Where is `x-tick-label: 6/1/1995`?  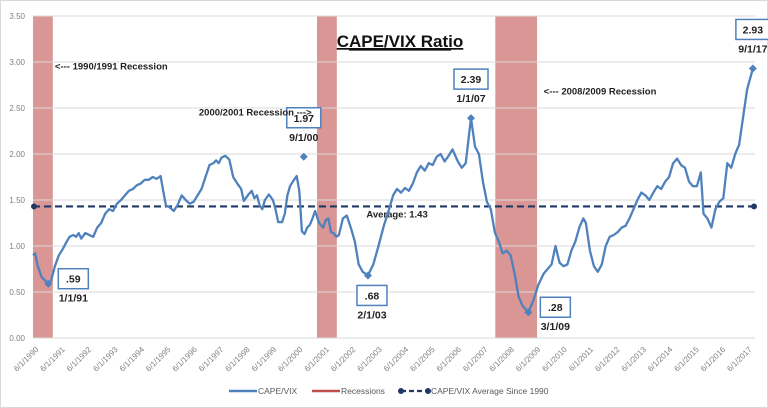 x-tick-label: 6/1/1995 is located at coordinates (158, 359).